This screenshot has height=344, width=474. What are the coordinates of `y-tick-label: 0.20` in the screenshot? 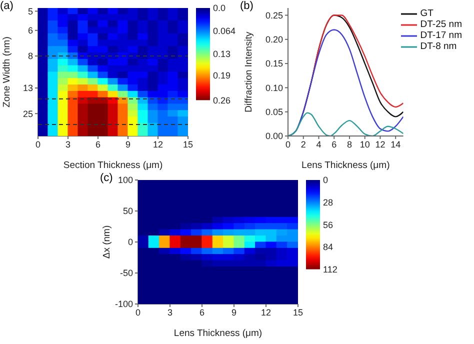 It's located at (274, 39).